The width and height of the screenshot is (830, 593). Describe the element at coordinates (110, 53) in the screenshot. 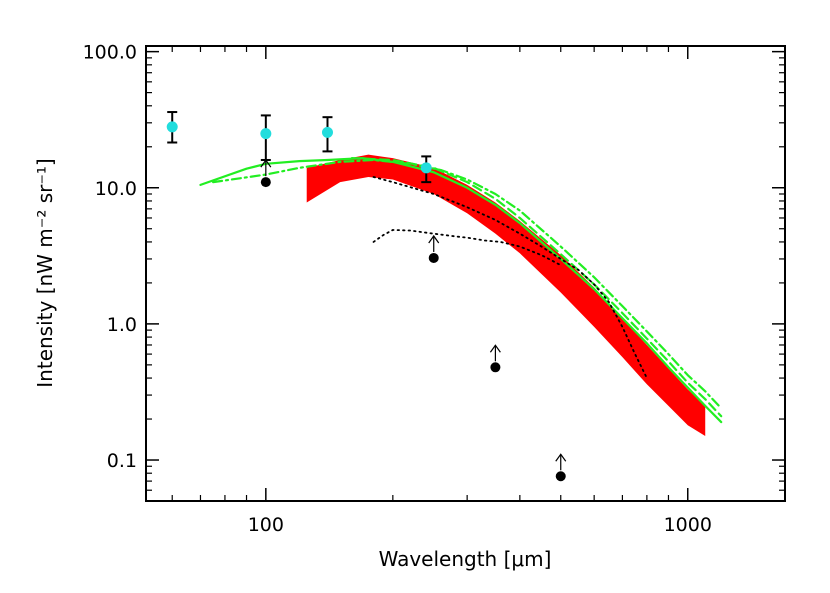

I see `y-tick-label-3: 100.0` at that location.